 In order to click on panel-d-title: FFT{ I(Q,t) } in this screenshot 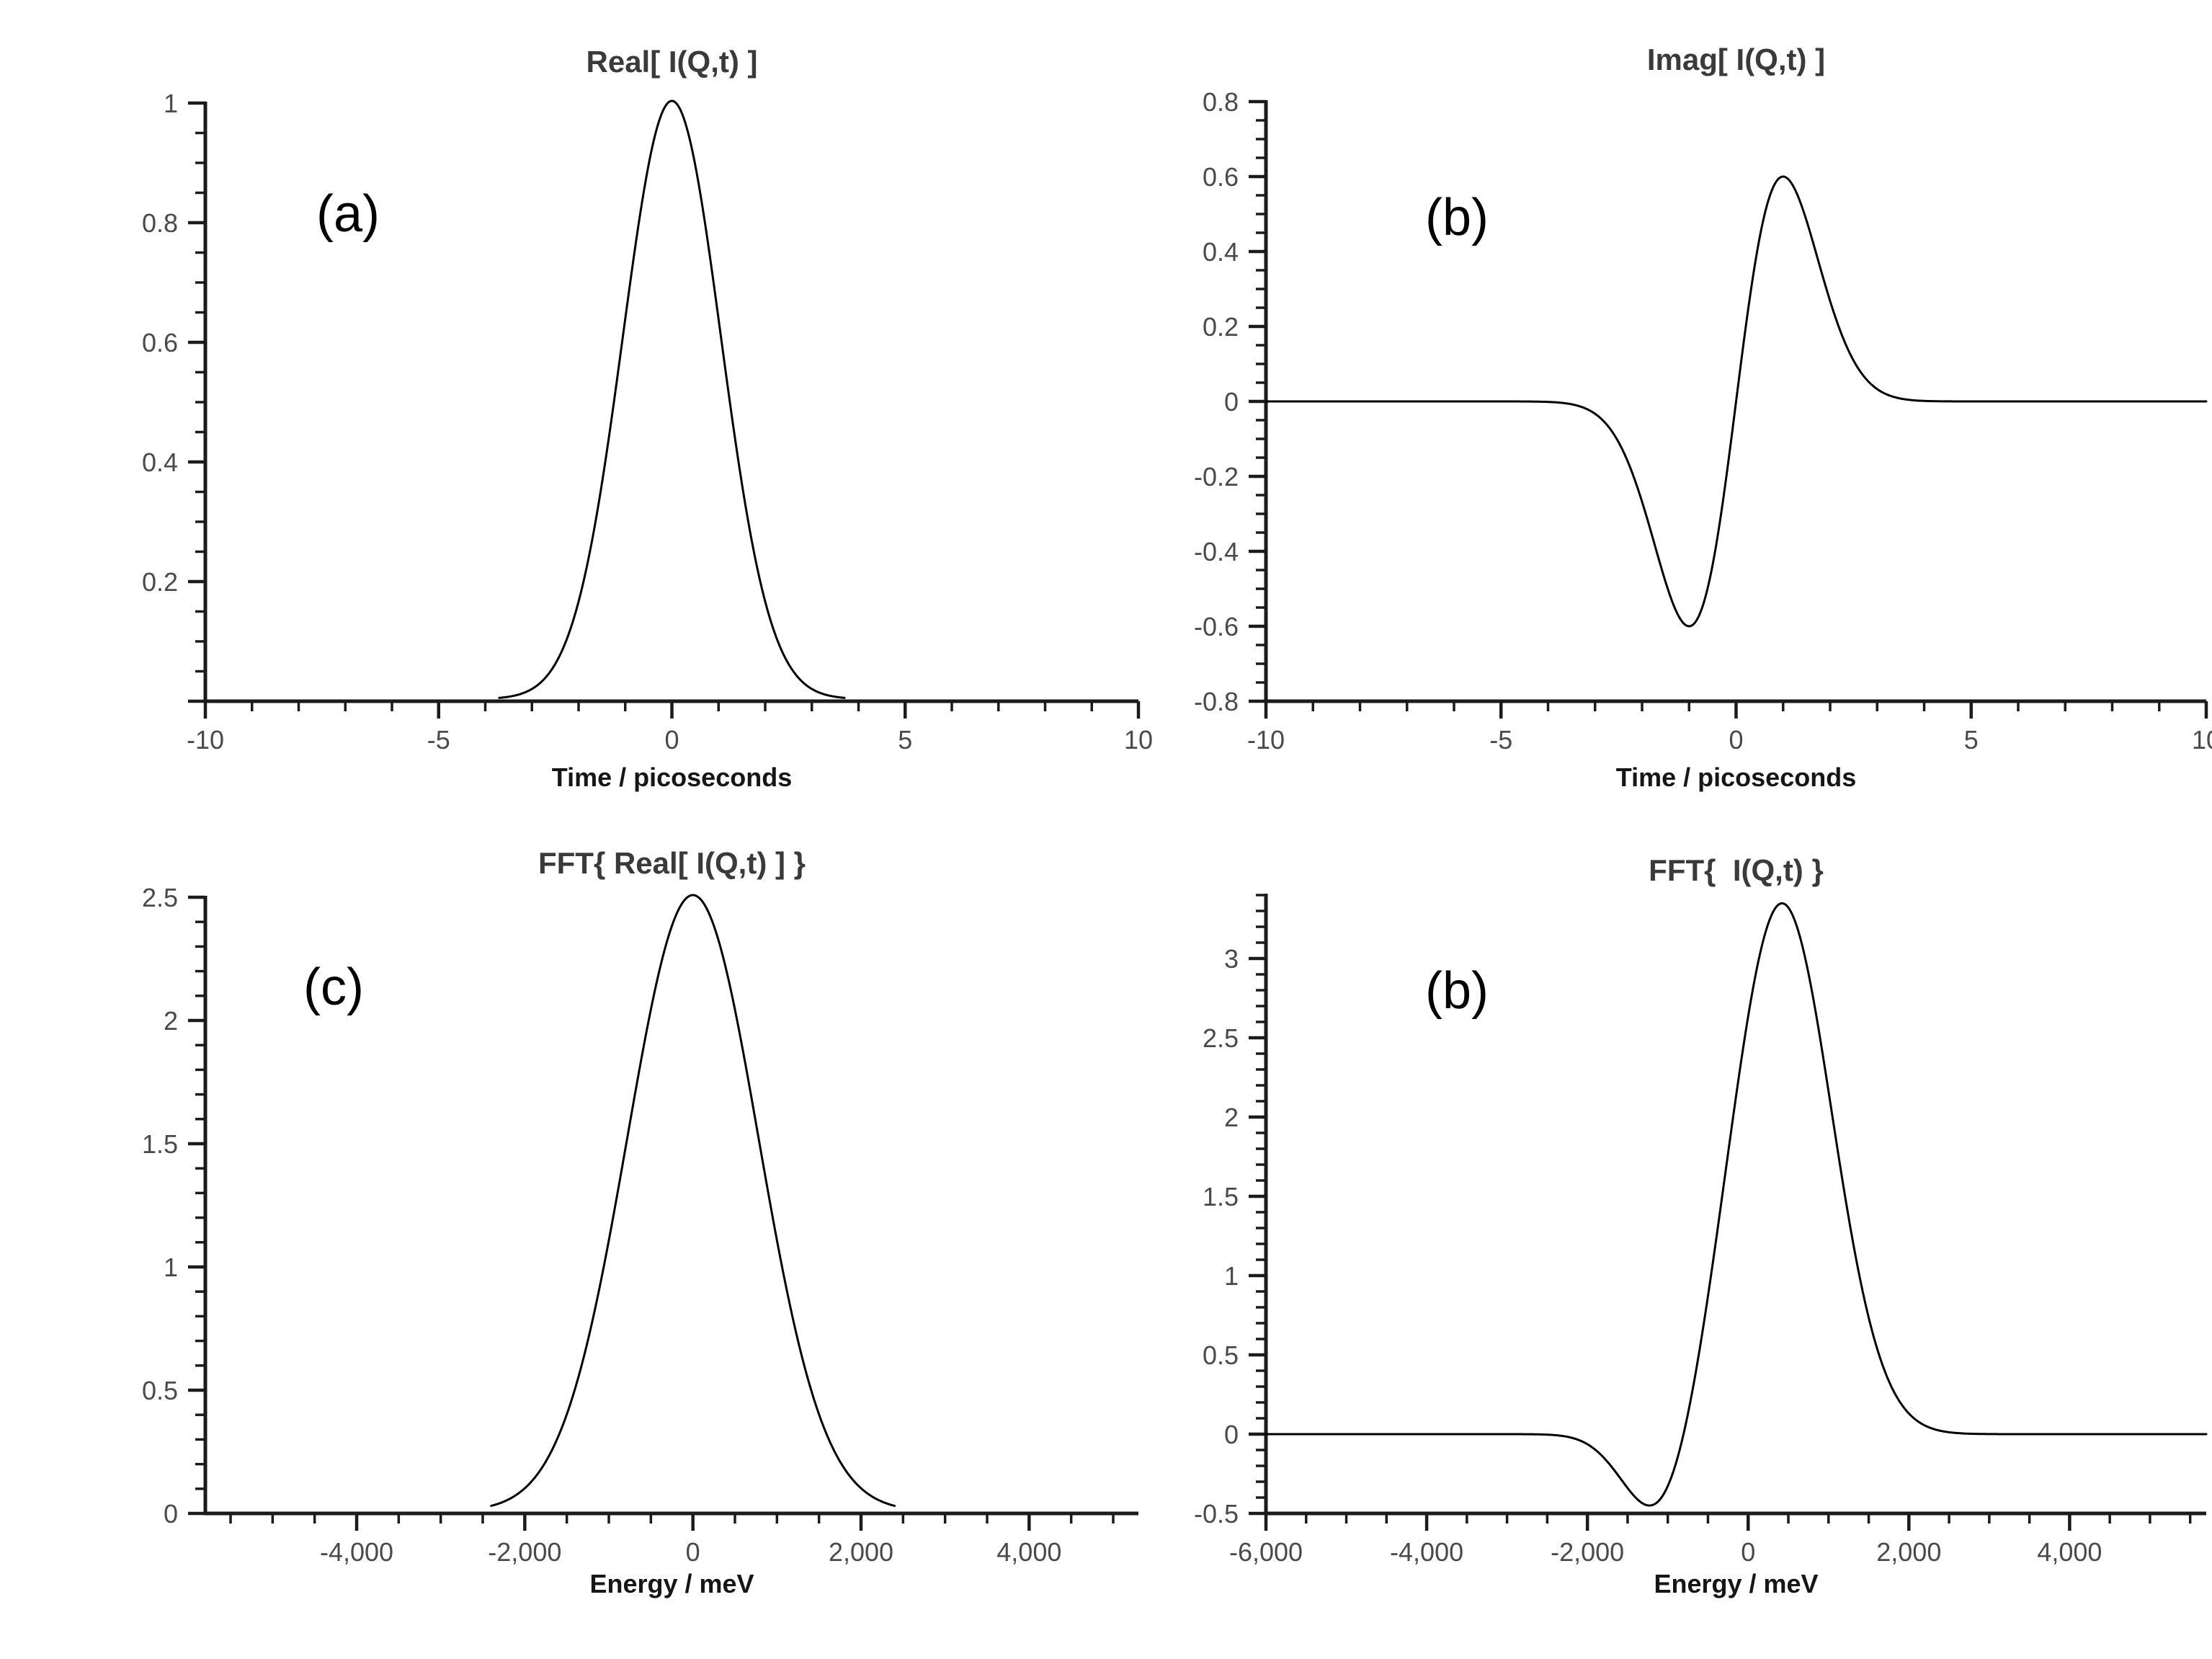, I will do `click(1737, 870)`.